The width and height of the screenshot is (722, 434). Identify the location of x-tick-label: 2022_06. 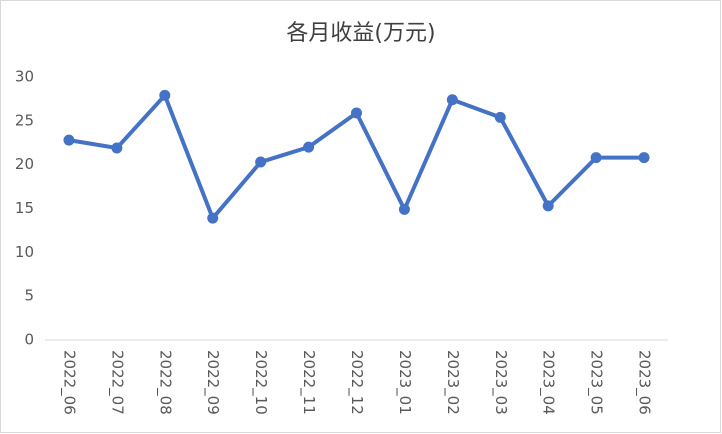
(68, 382).